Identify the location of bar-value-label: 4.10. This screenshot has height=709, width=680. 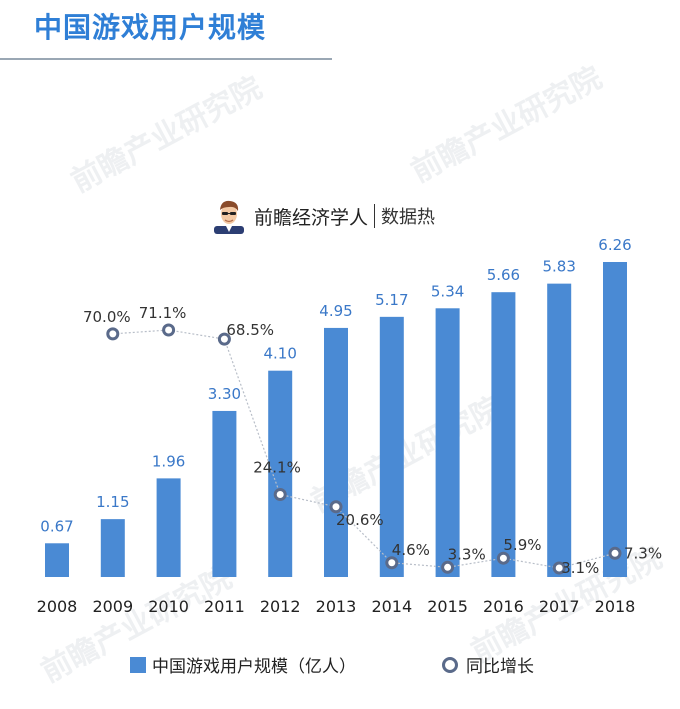
(279, 354).